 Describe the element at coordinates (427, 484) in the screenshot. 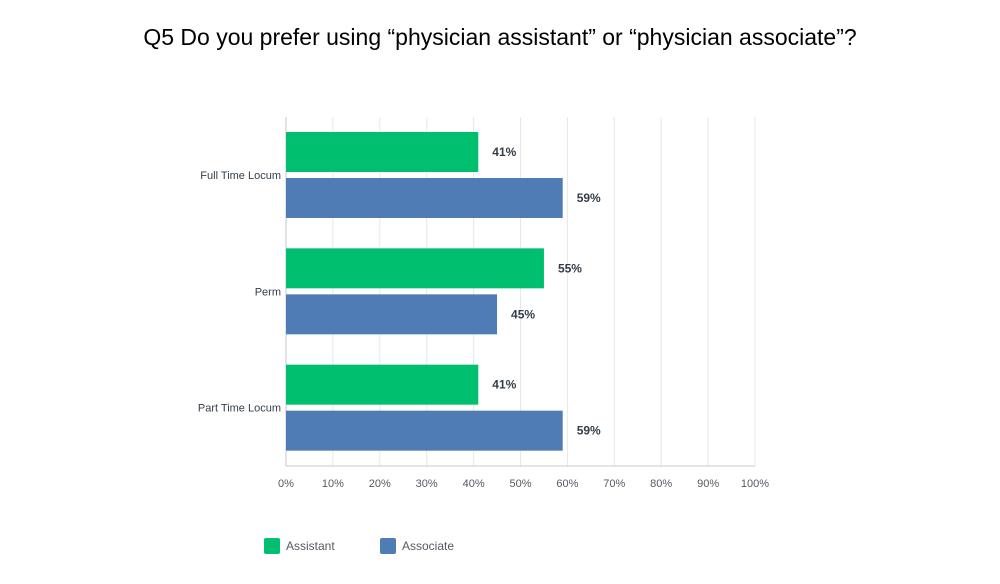

I see `x-tick-label: 30%` at that location.